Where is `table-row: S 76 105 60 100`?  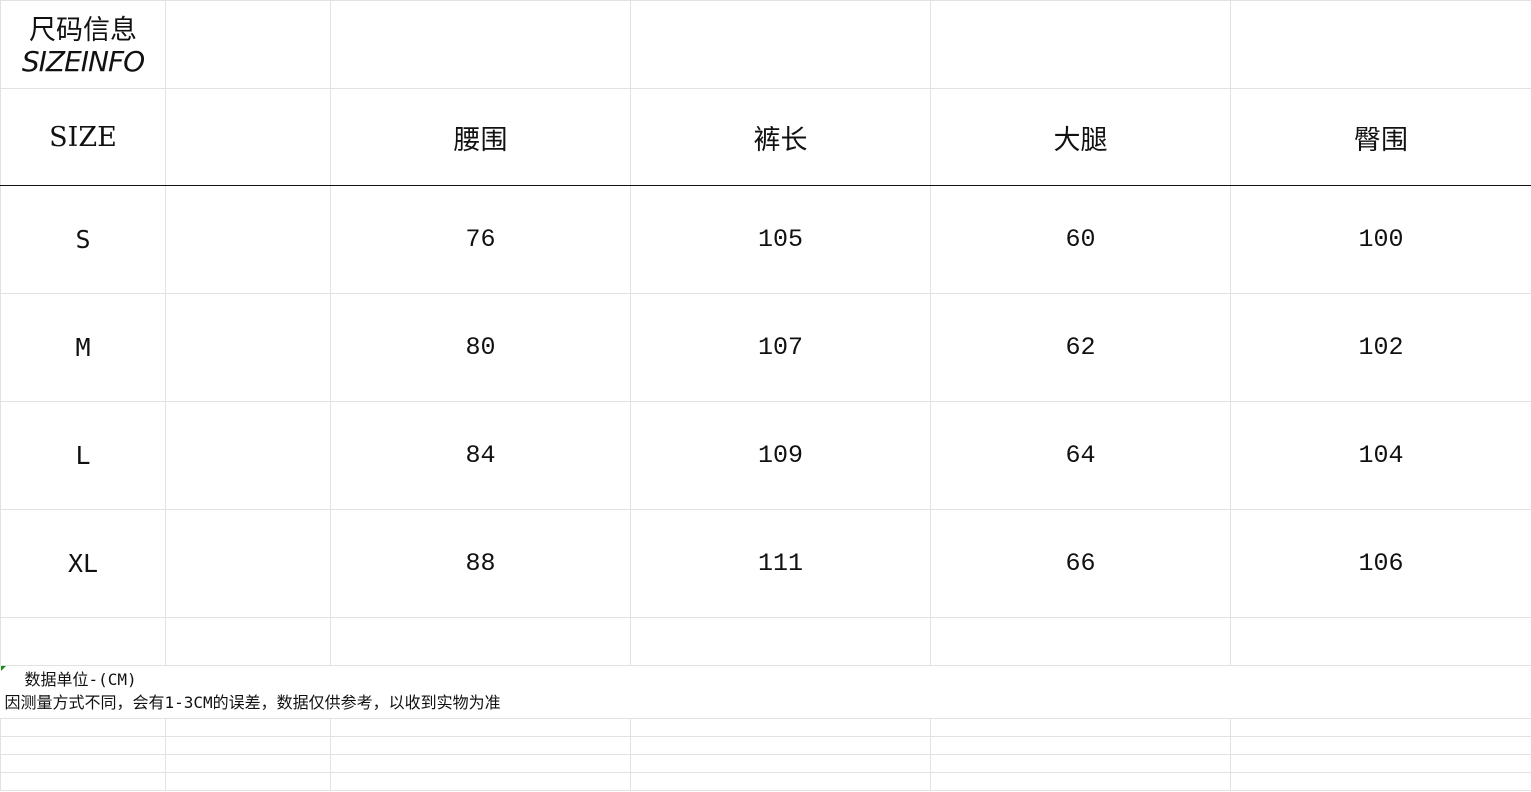
table-row: S 76 105 60 100 is located at coordinates (765, 239).